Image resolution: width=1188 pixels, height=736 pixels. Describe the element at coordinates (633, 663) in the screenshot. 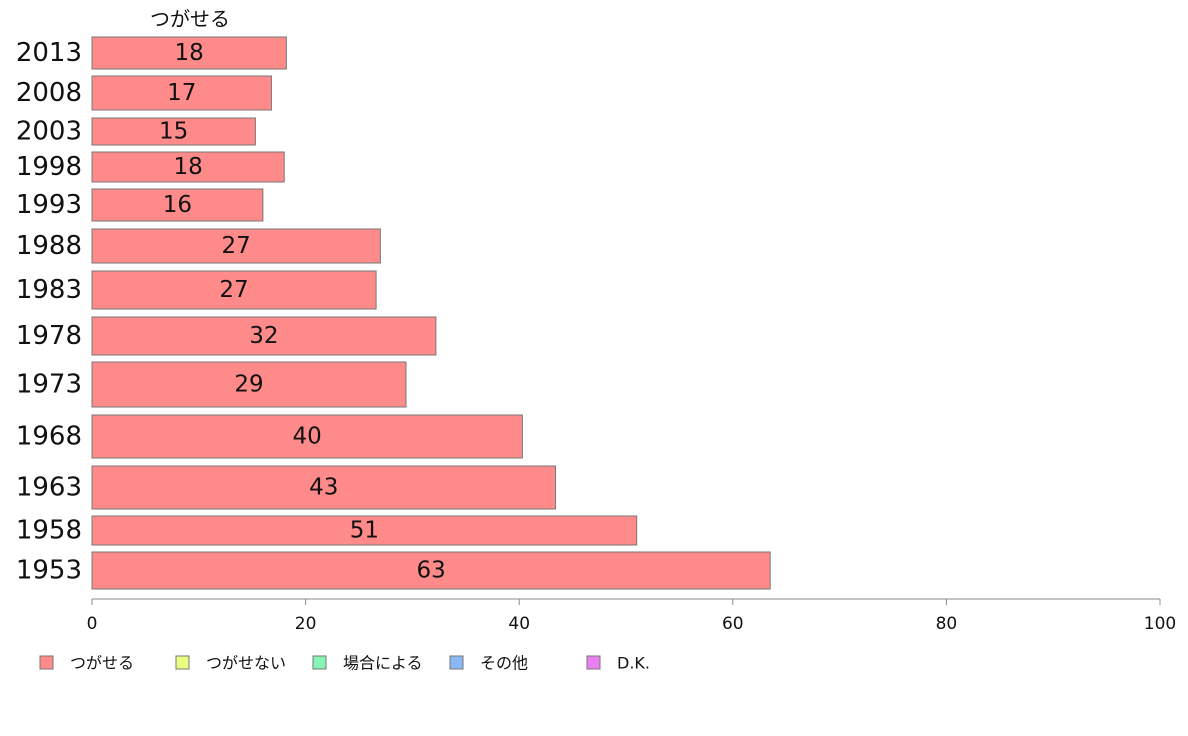

I see `legend-label-4: D.K.` at that location.